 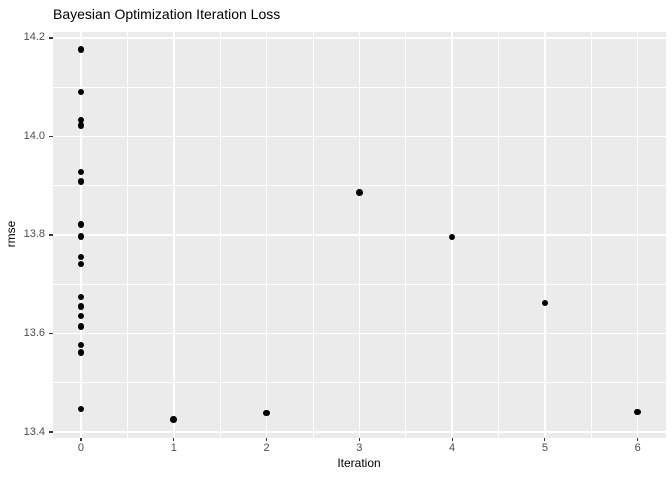 I want to click on y-axis-title: rmse, so click(x=11, y=234).